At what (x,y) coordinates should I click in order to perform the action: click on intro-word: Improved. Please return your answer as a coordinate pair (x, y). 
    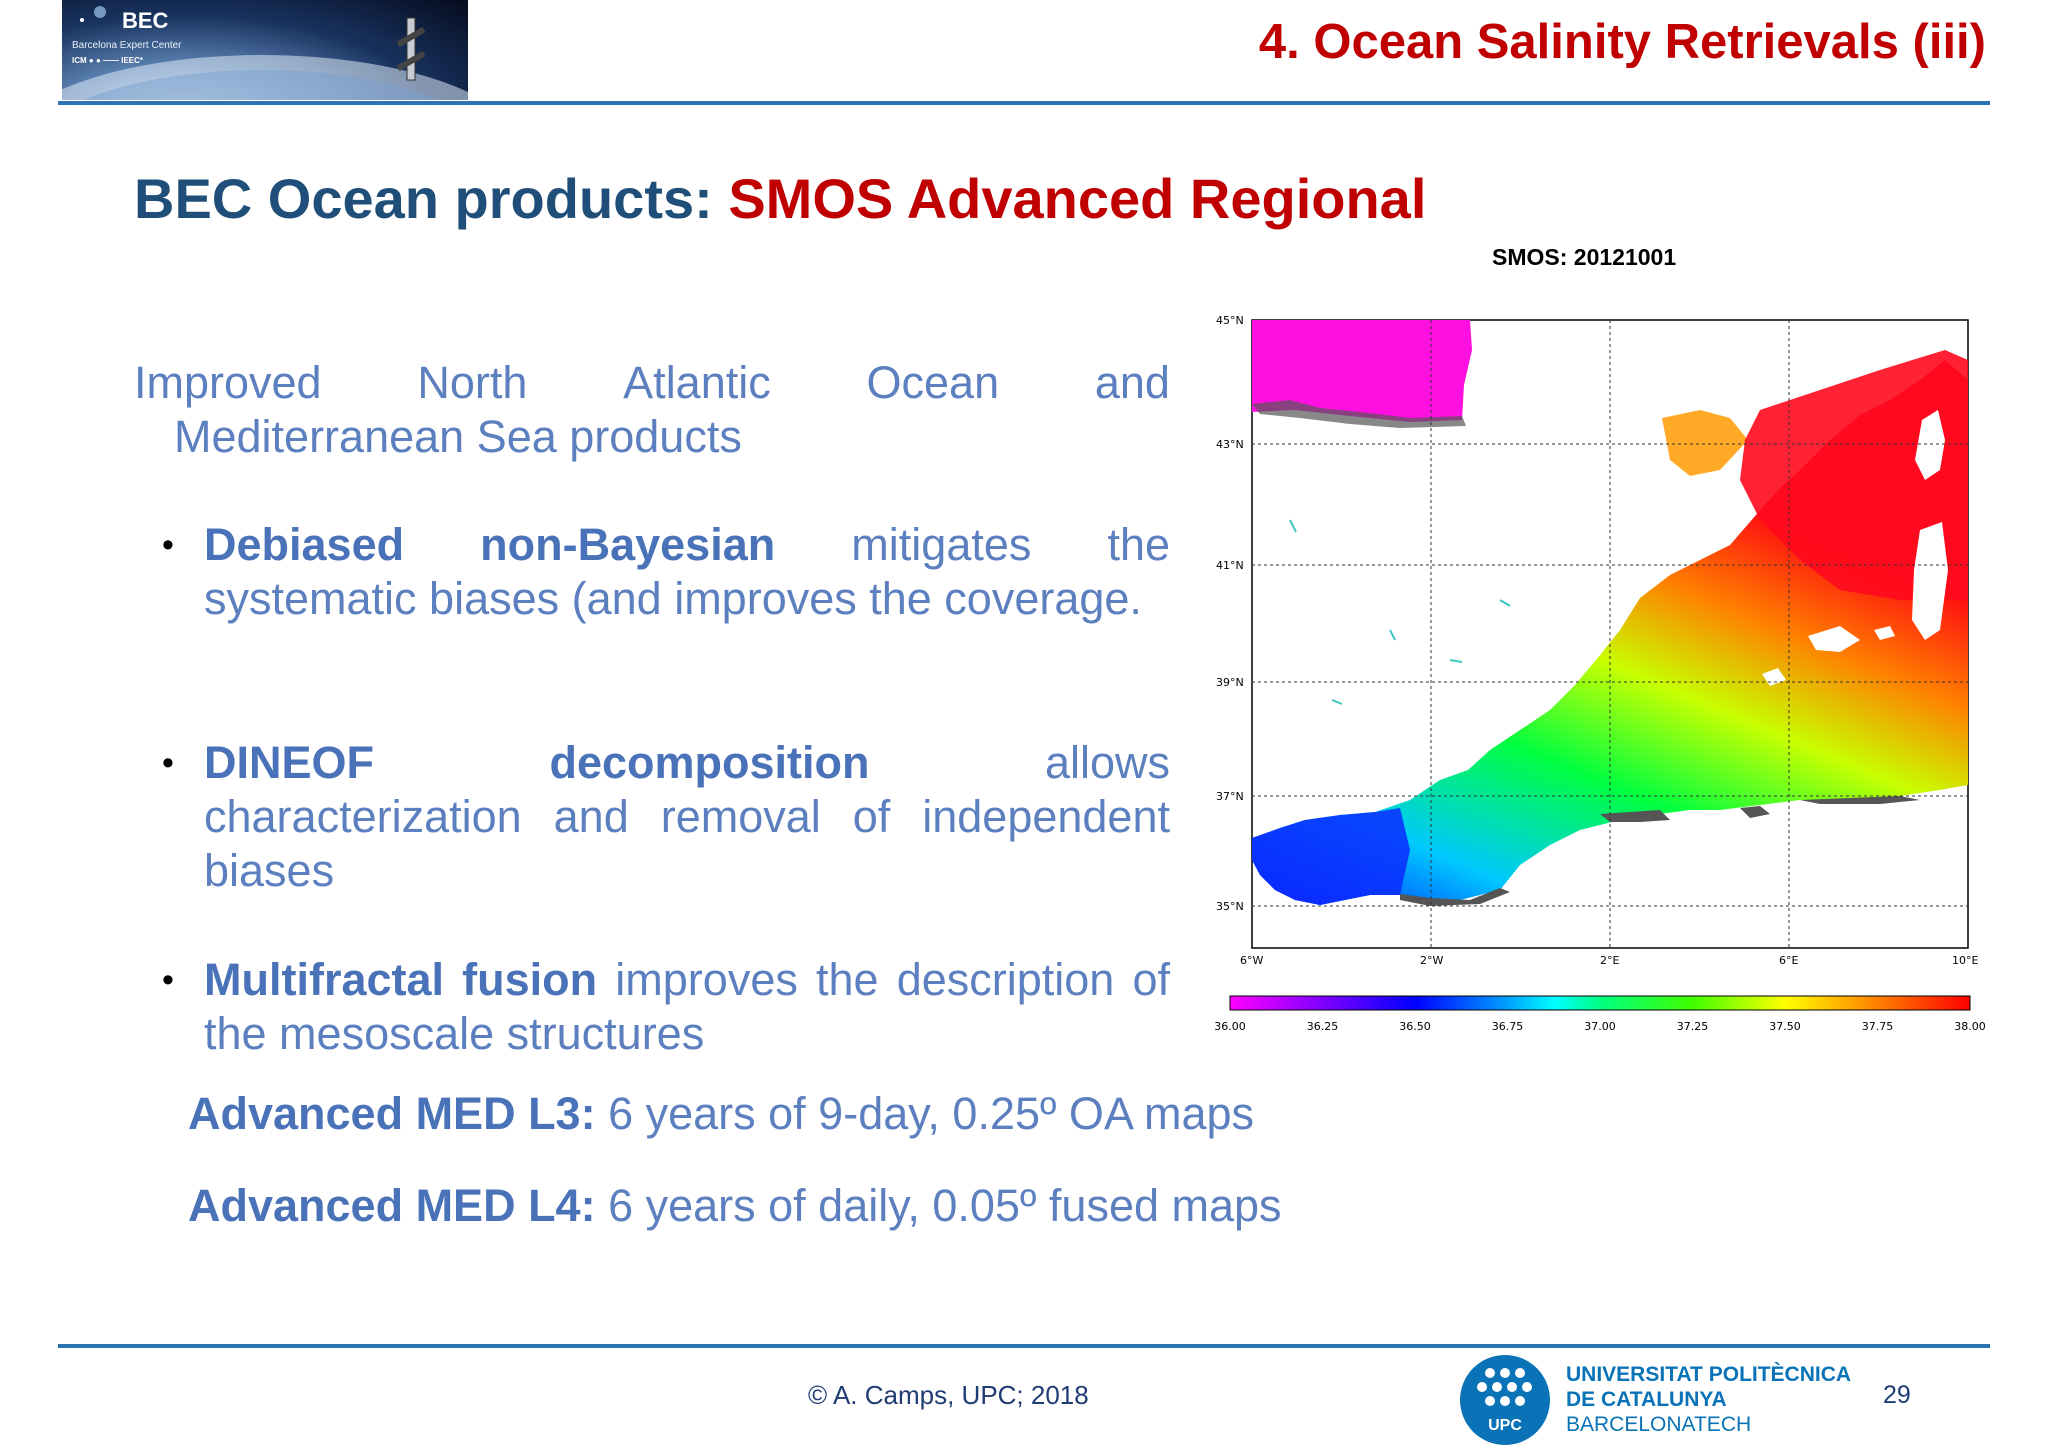
    Looking at the image, I should click on (228, 382).